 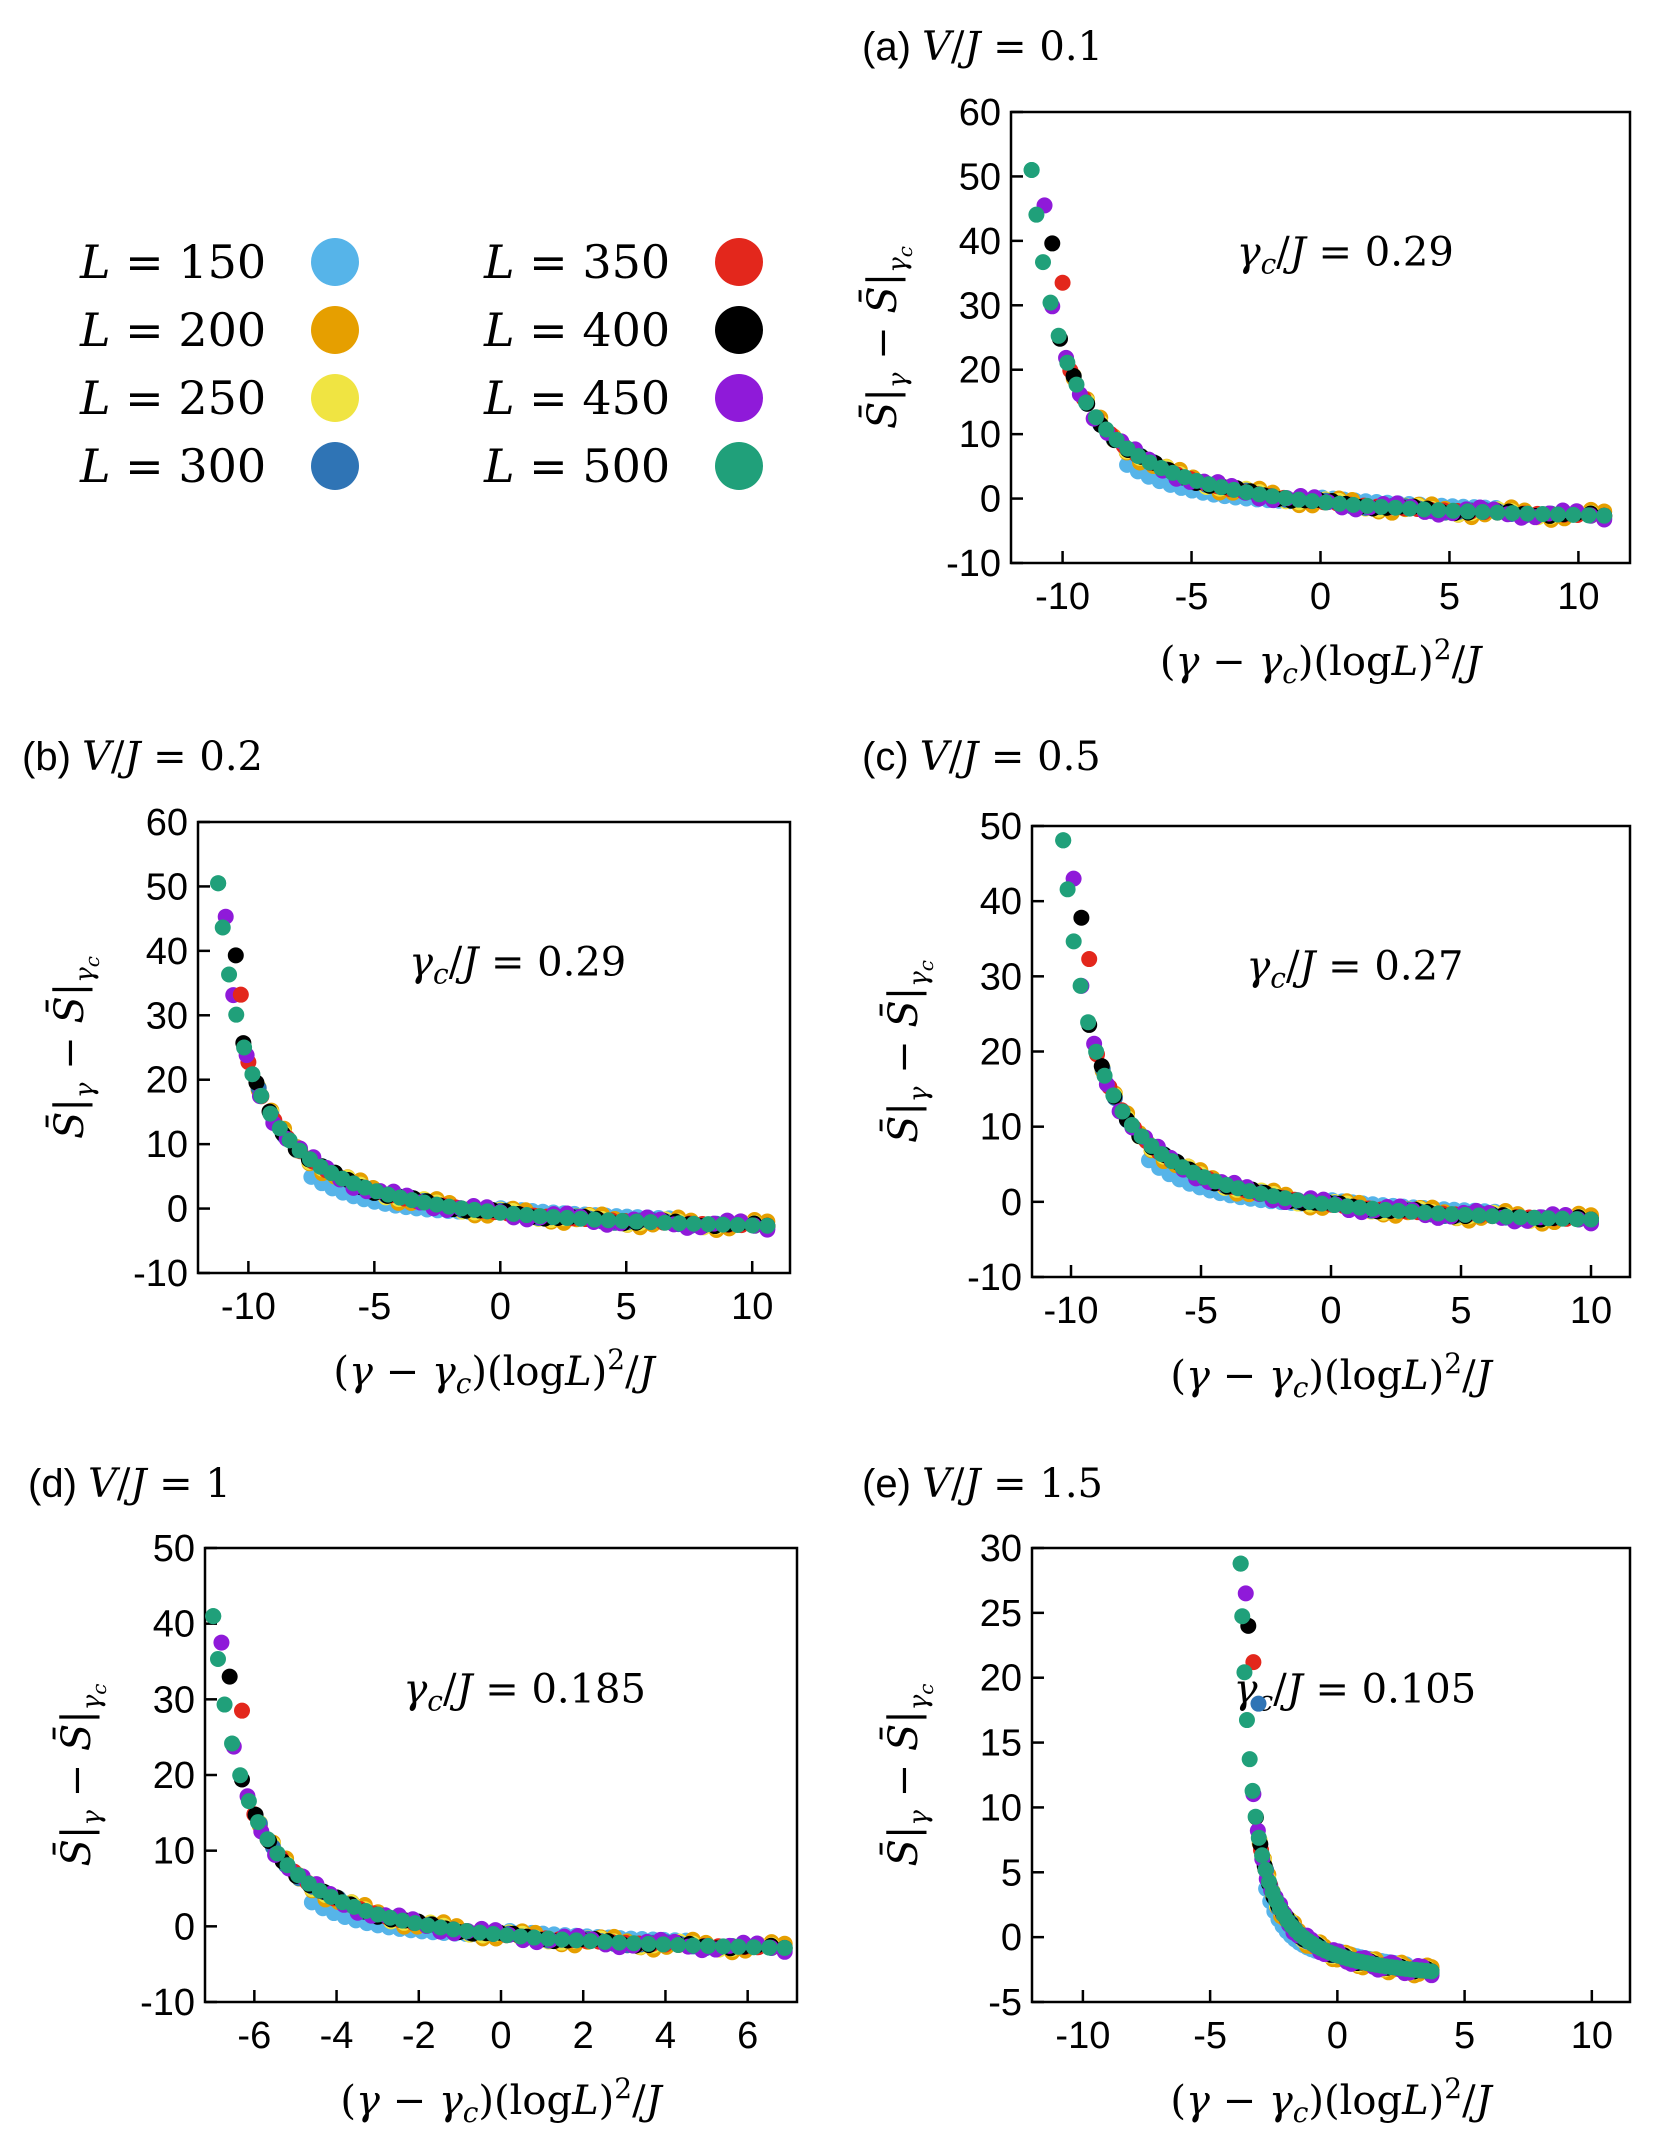 I want to click on legend-entry: L = 150, so click(x=219, y=262).